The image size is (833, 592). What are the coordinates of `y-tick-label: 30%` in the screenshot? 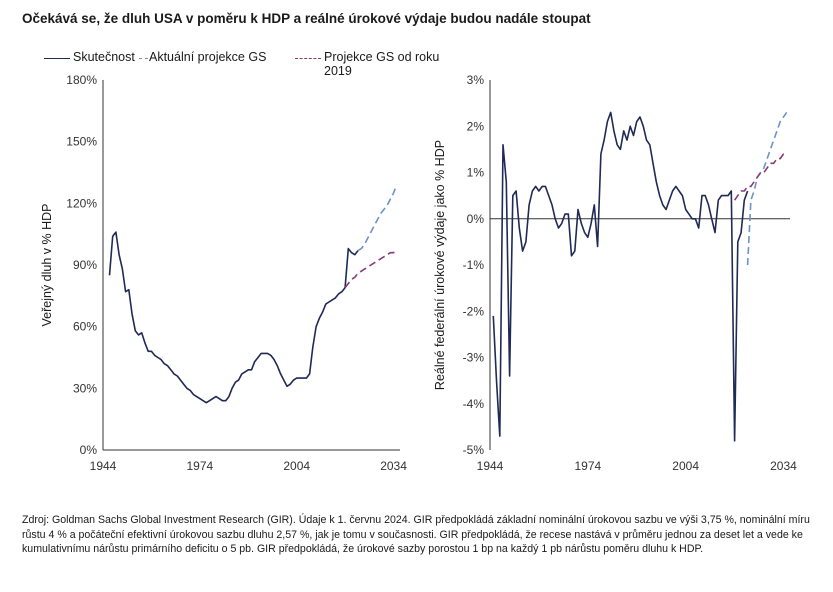 It's located at (85, 388).